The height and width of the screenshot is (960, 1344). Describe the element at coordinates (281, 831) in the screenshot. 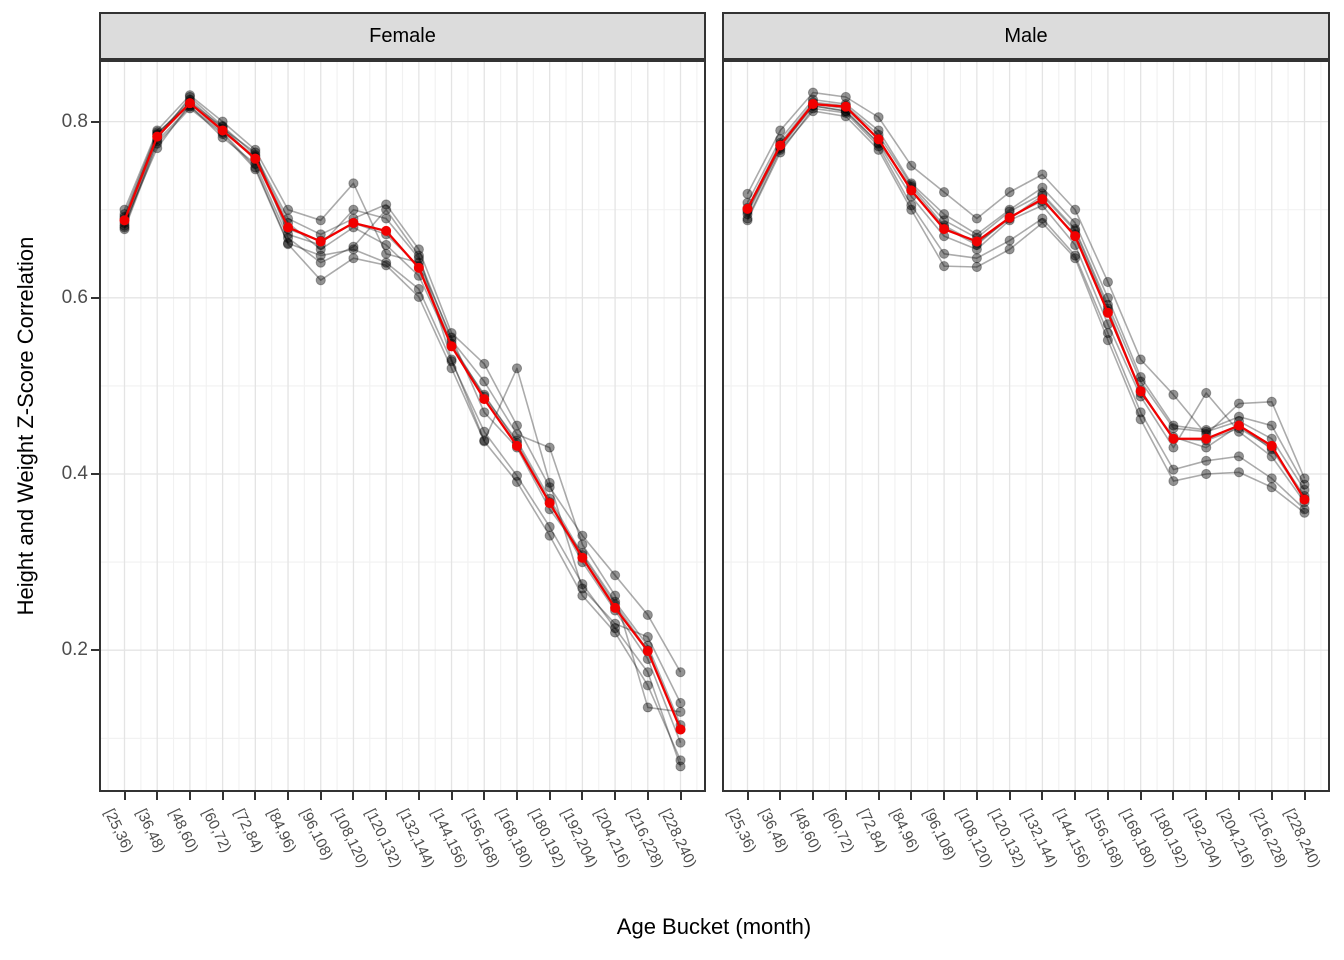

I see `x-tick-label: [84,96)` at that location.